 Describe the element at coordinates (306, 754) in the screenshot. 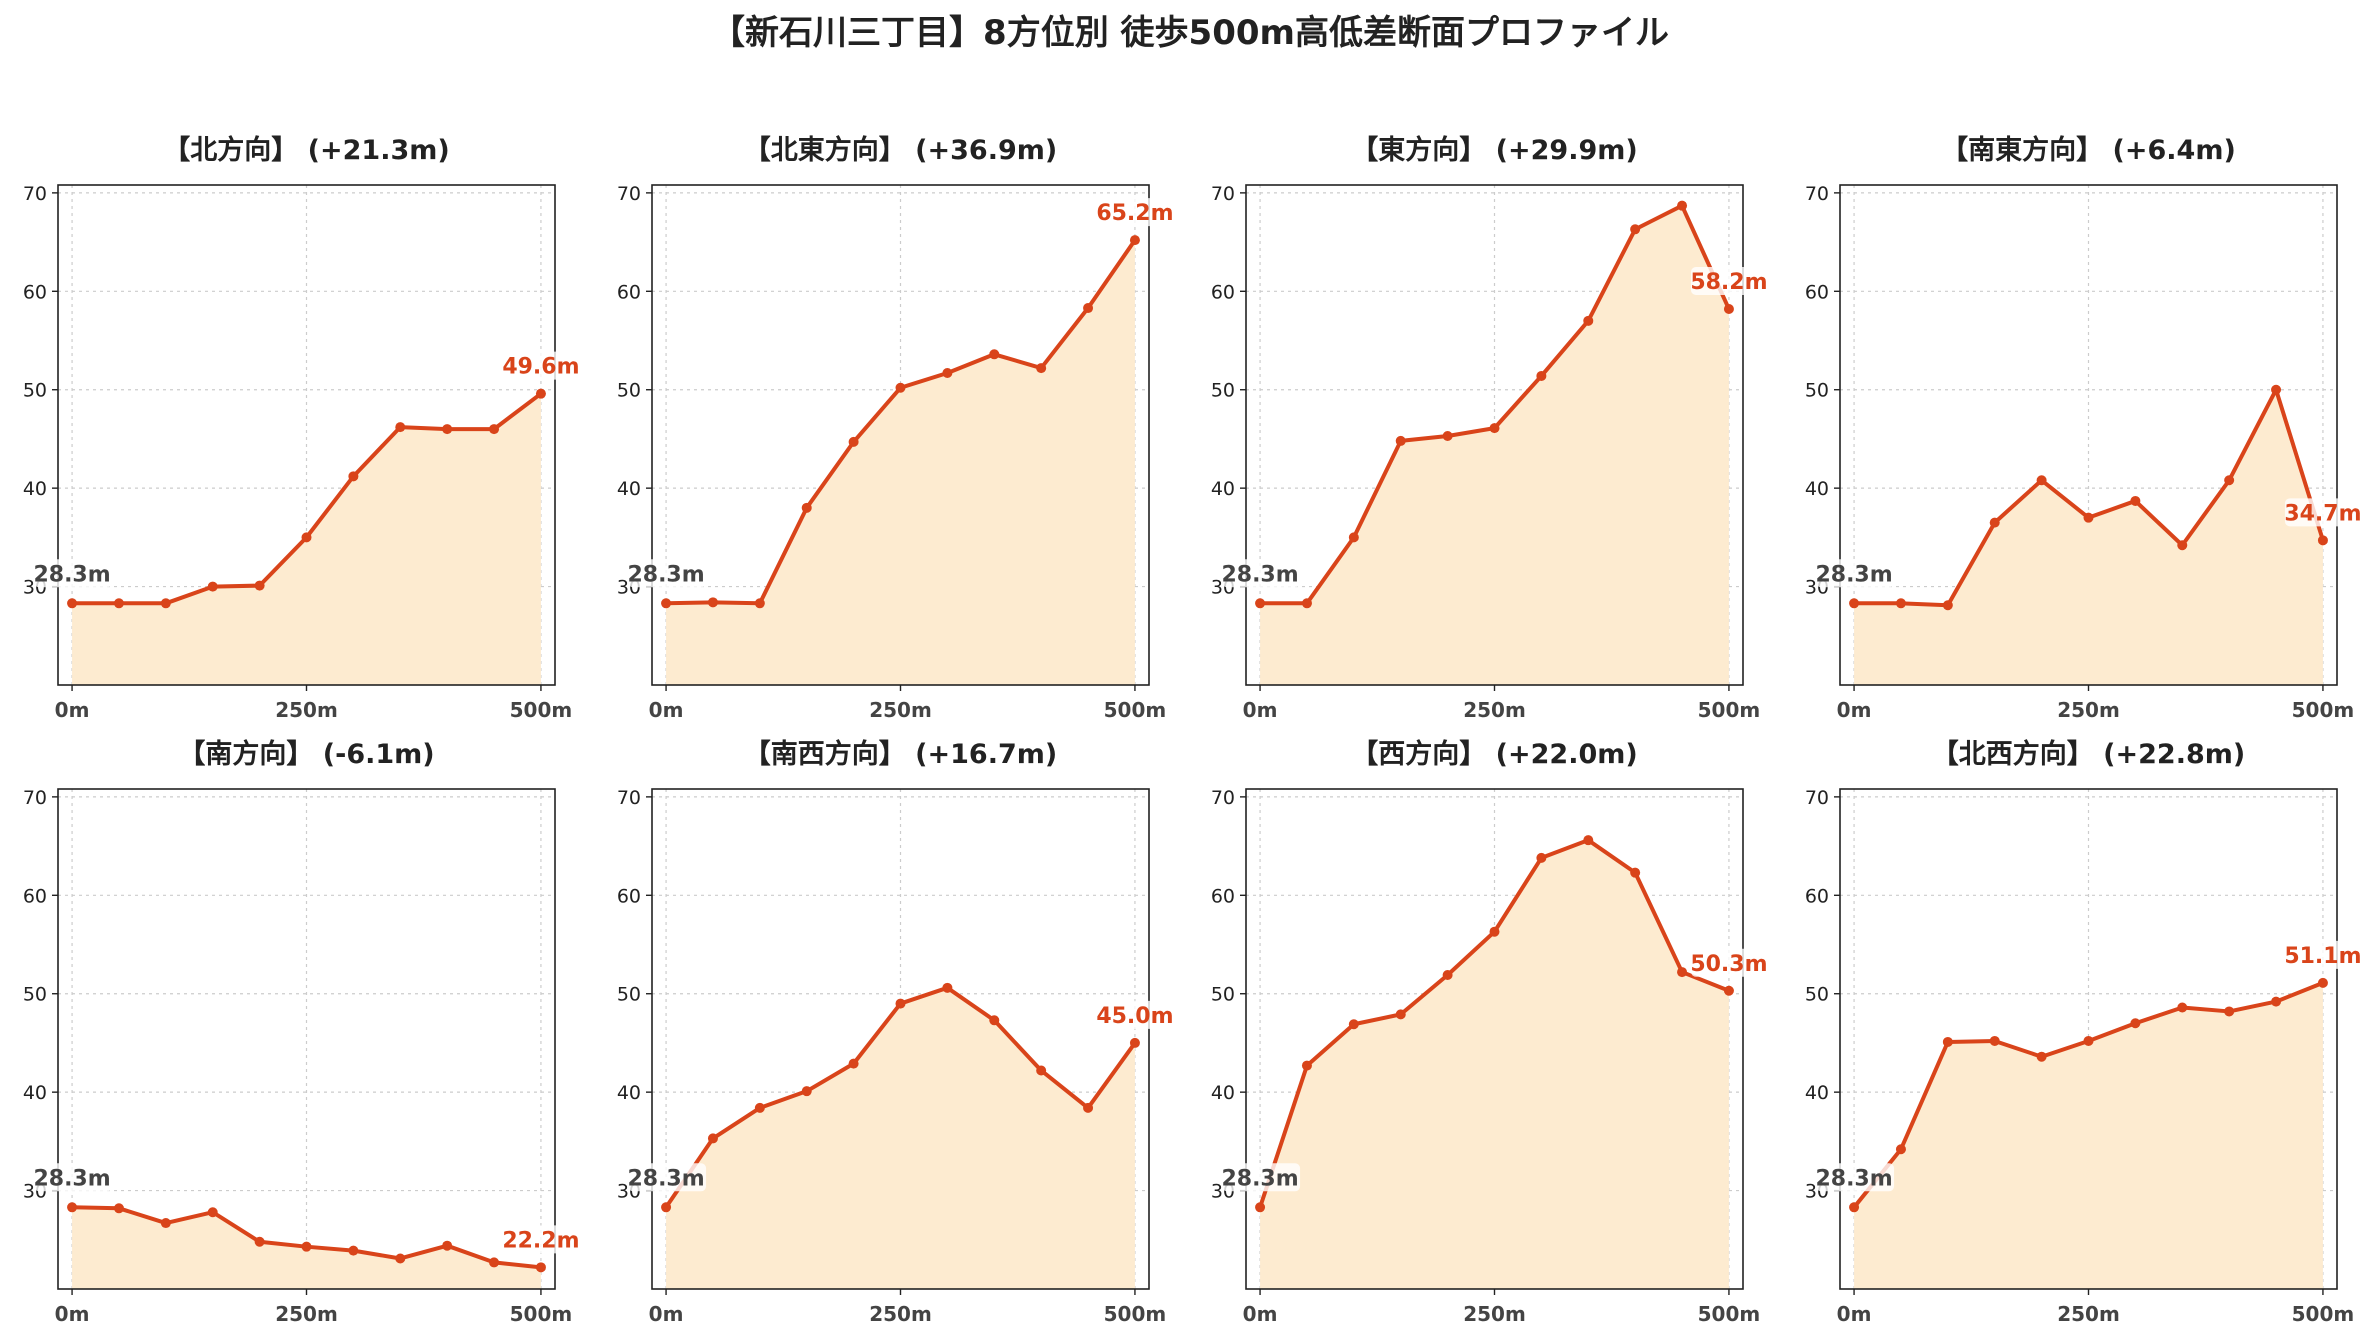

I see `panel-title: 【南方向】 (-6.1m)` at that location.